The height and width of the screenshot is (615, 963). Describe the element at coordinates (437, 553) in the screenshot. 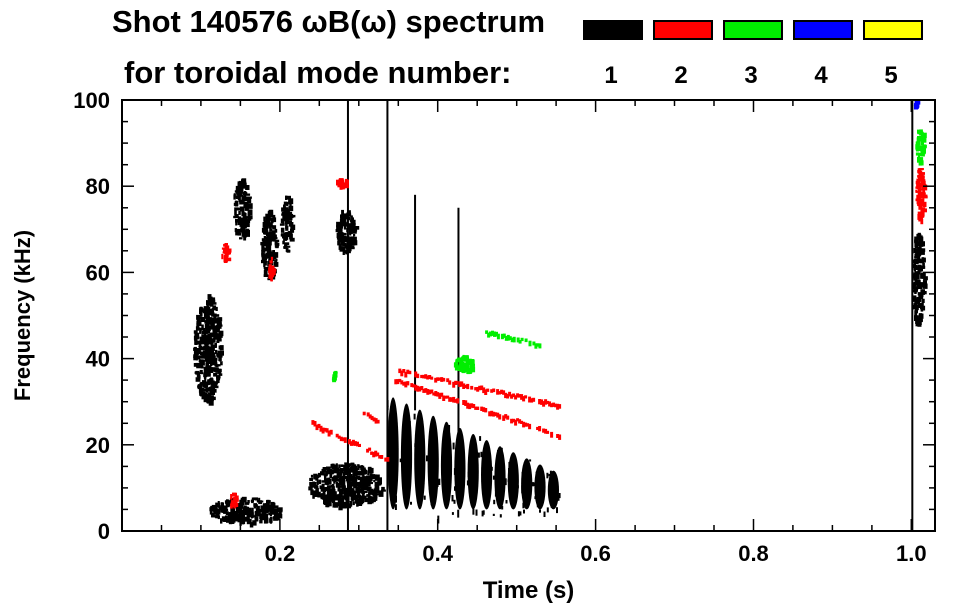

I see `x-tick-label: 0.4` at that location.